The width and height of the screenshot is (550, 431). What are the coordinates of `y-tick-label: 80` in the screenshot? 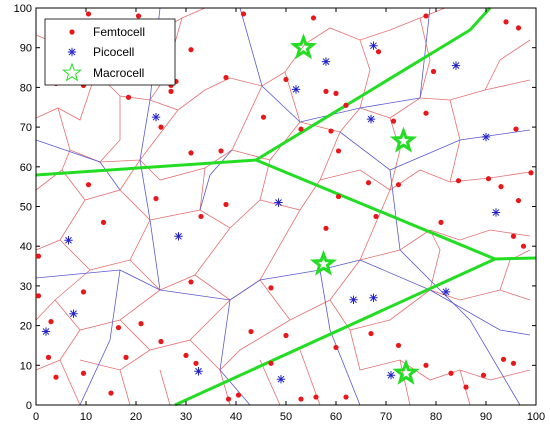 It's located at (26, 88).